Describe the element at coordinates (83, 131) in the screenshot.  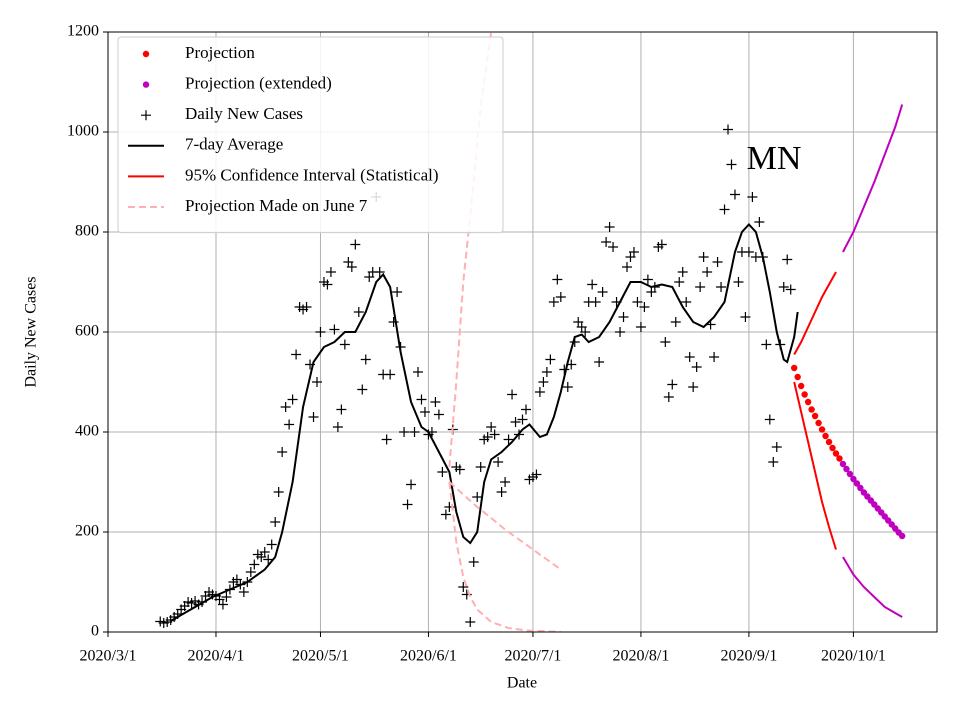
I see `y-tick-label: 1000` at that location.